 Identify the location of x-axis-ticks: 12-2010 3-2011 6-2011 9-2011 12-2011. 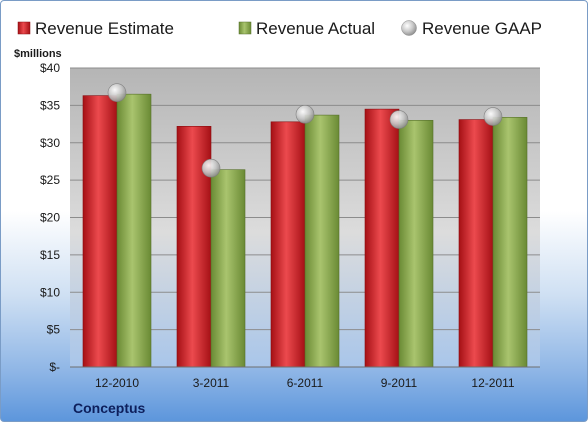
(305, 383).